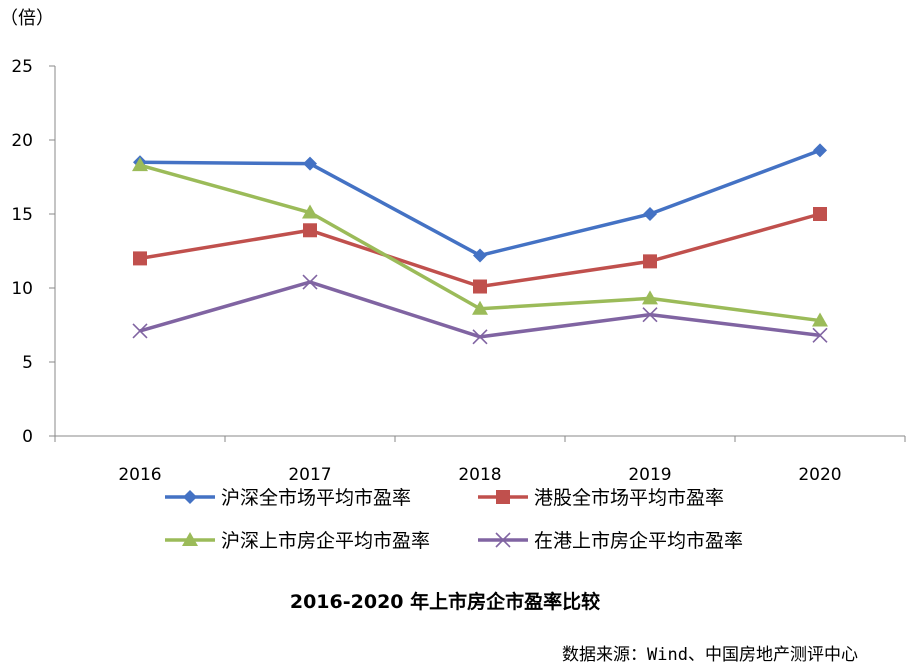 This screenshot has width=910, height=672. What do you see at coordinates (139, 475) in the screenshot?
I see `x-tick-label: 2016` at bounding box center [139, 475].